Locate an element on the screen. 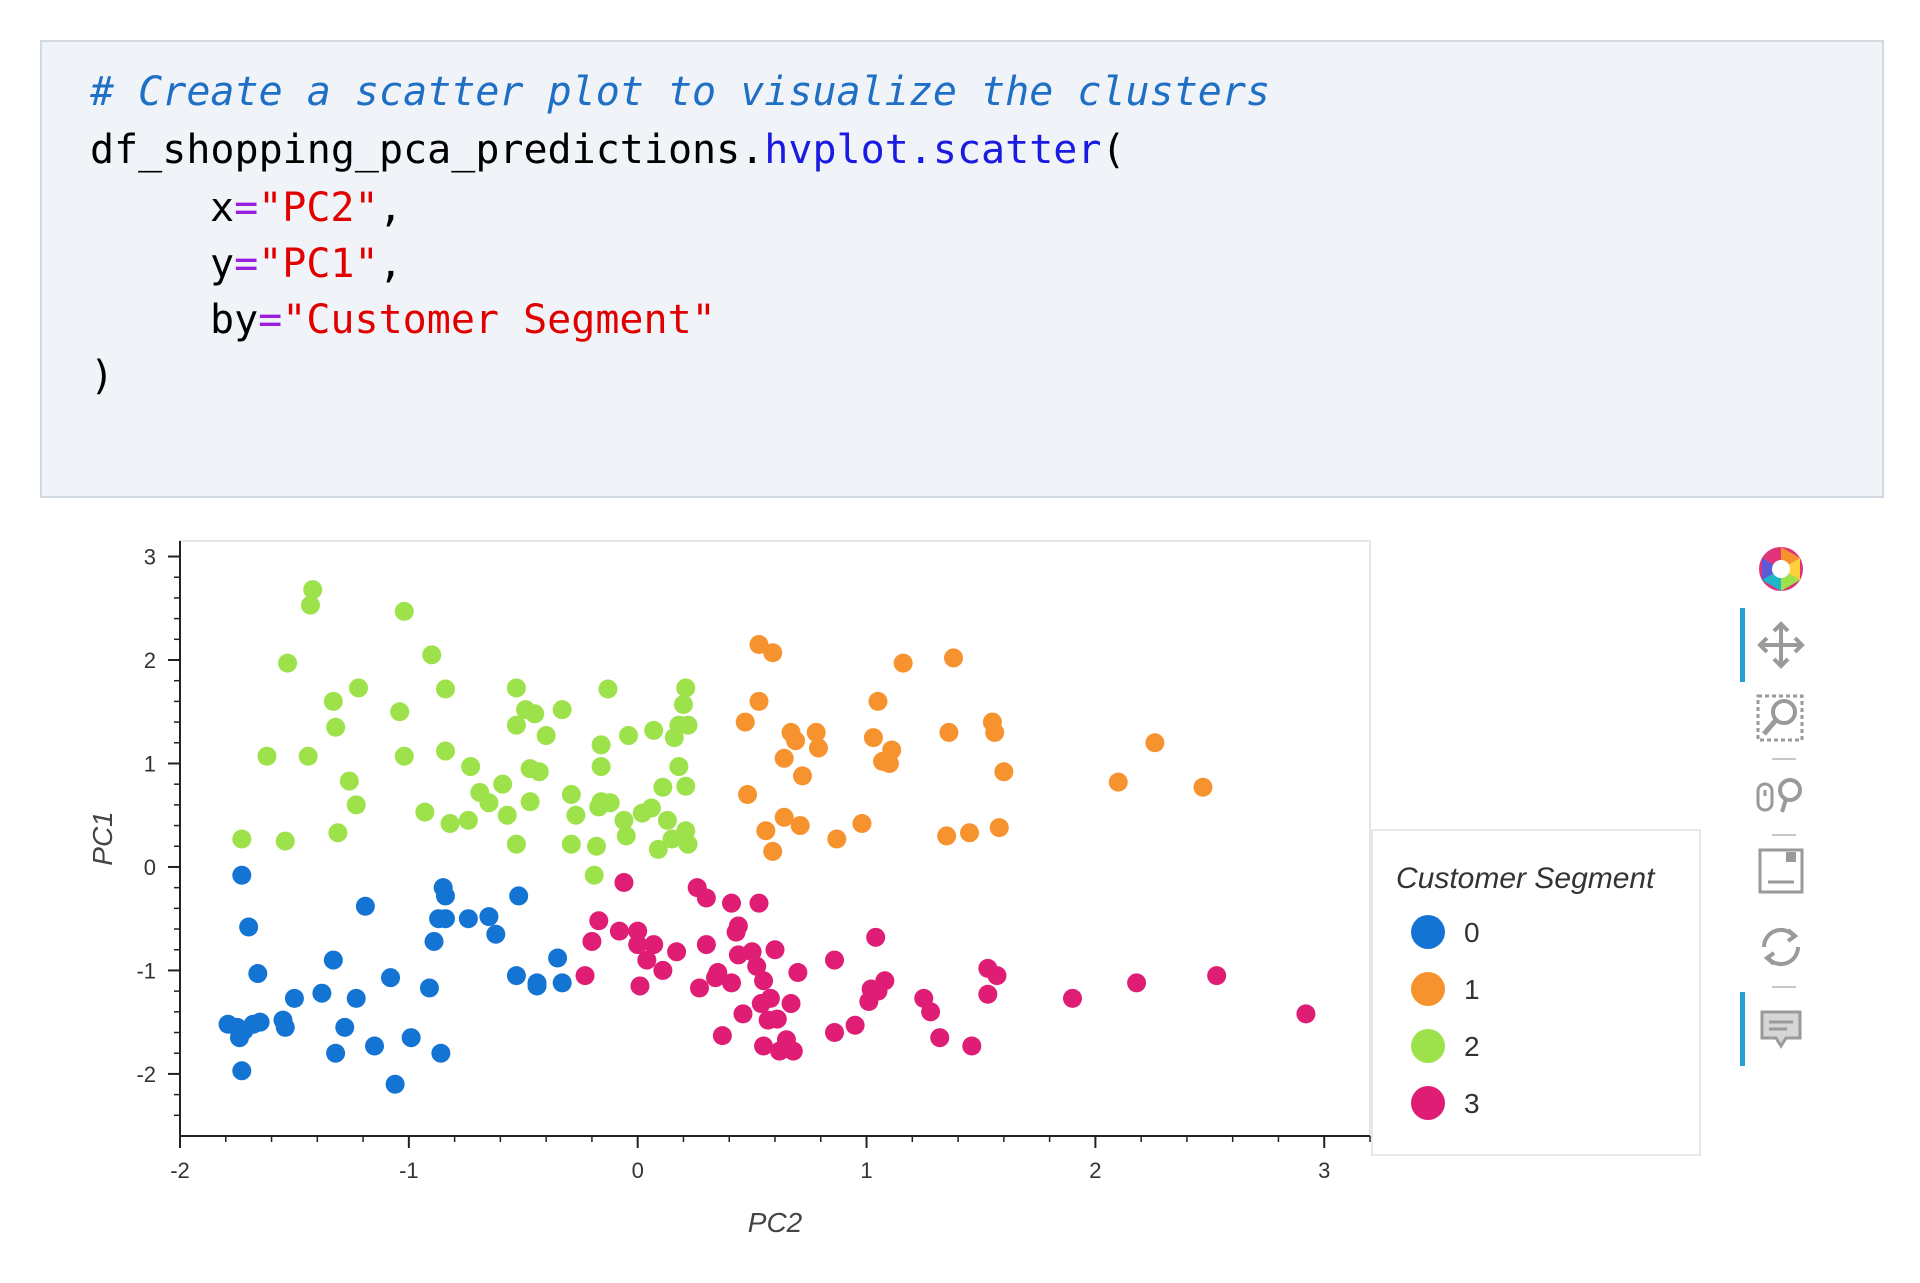 The height and width of the screenshot is (1283, 1920). box-zoom-icon is located at coordinates (1781, 719).